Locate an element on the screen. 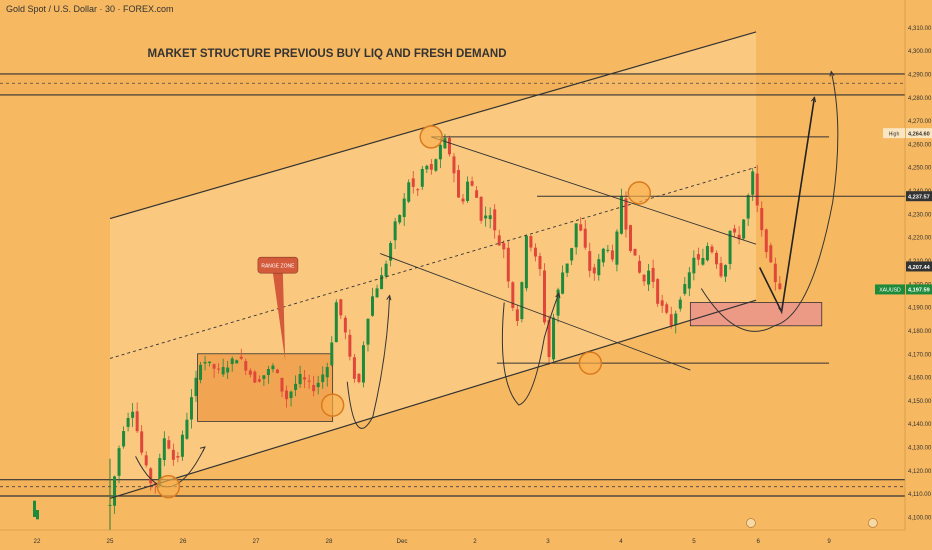 This screenshot has width=932, height=550. down-channel-lower-line is located at coordinates (535, 312).